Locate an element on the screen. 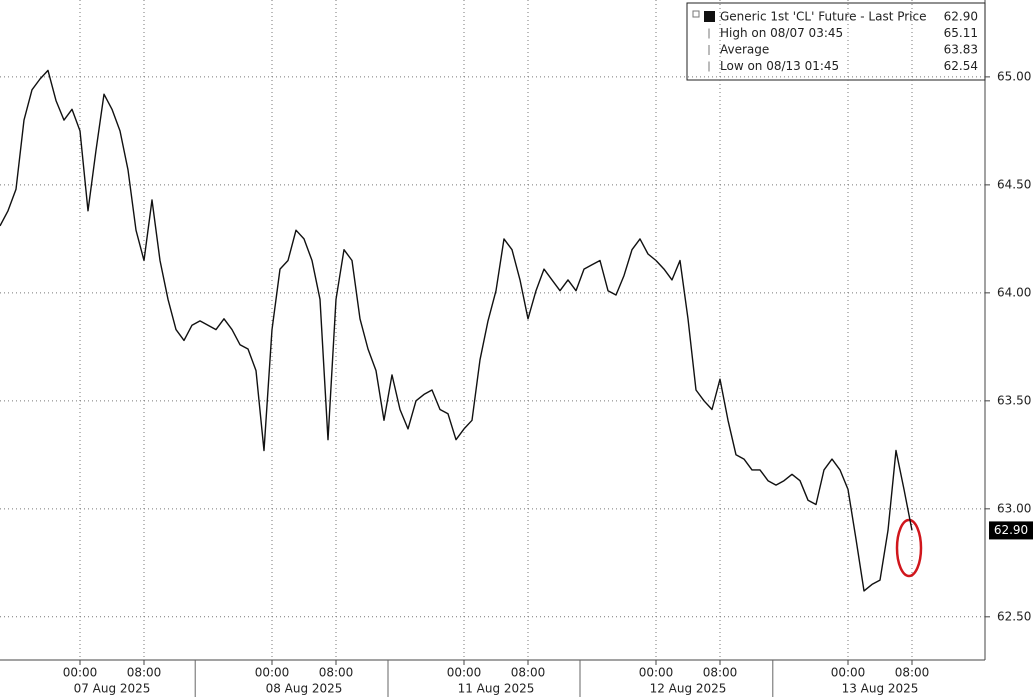 Image resolution: width=1034 pixels, height=697 pixels. y-tick-label: 63.50 is located at coordinates (1014, 400).